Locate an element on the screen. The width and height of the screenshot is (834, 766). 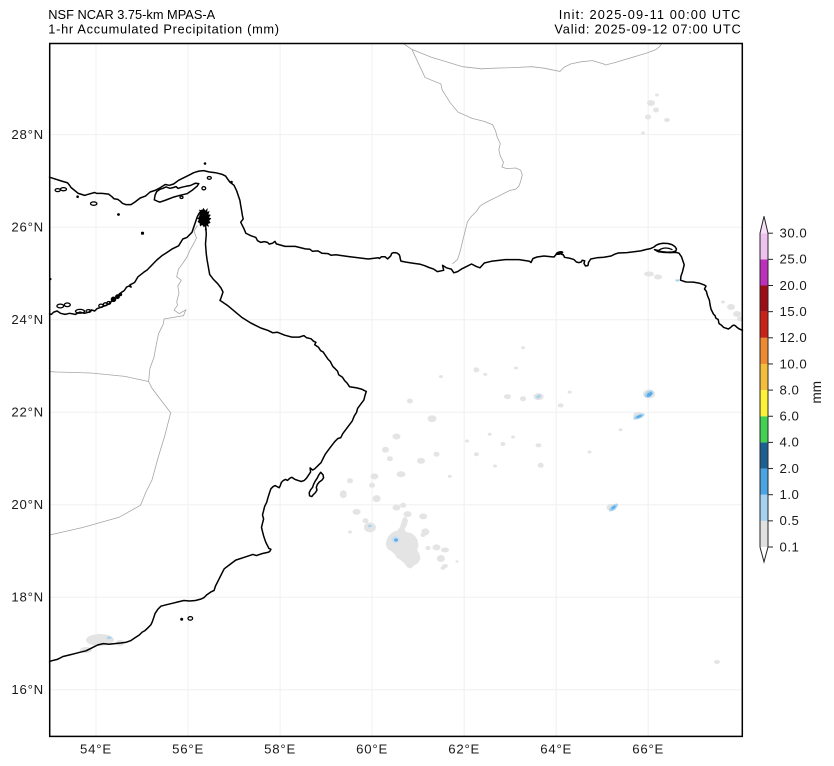
svg-text: 22°N is located at coordinates (27, 412).